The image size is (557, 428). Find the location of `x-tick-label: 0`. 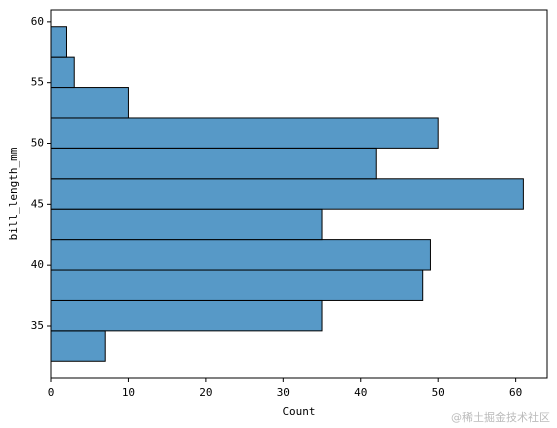

x-tick-label: 0 is located at coordinates (51, 392).